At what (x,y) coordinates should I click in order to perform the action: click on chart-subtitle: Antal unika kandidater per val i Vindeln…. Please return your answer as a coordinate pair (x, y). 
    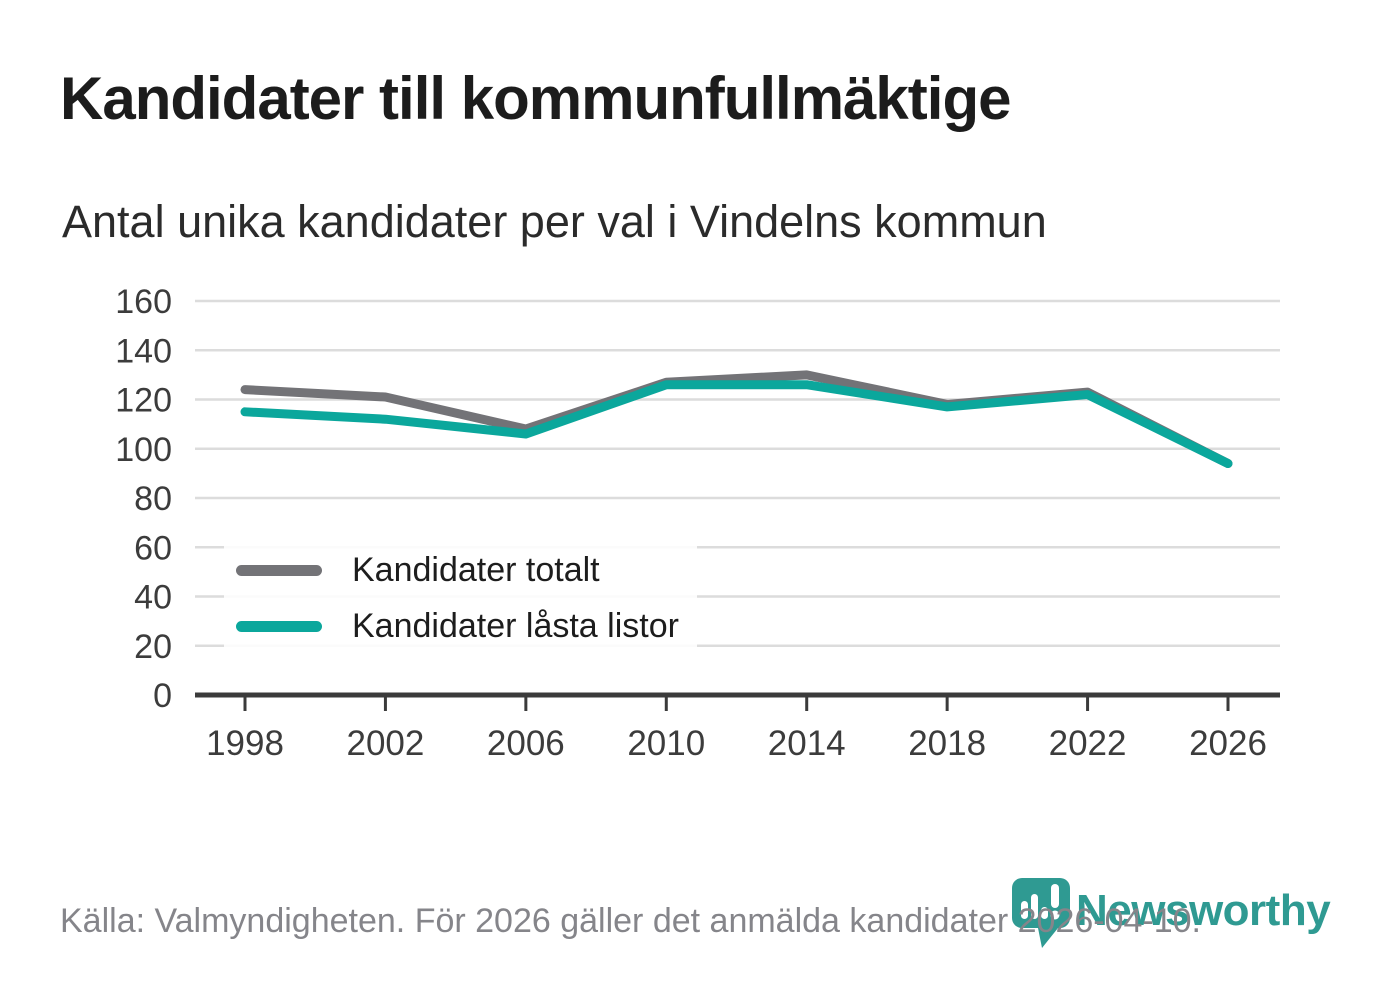
    Looking at the image, I should click on (554, 221).